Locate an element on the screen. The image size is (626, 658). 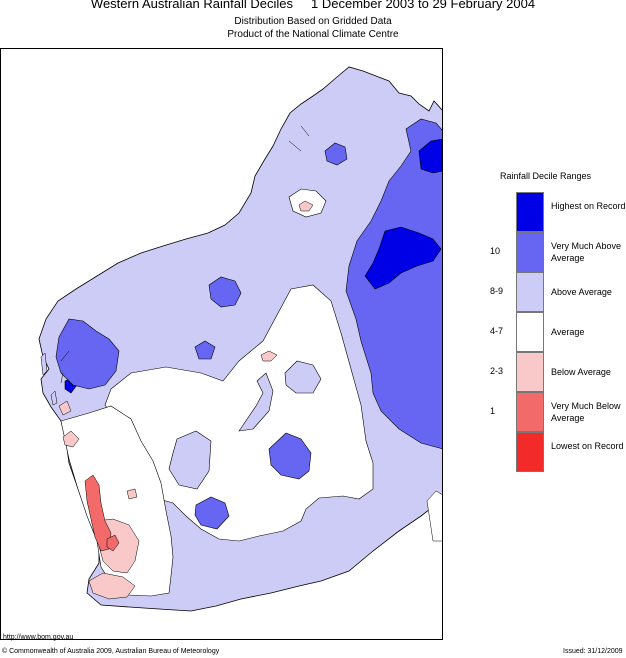
map-subtitle-product: Product of the National Climate Centre is located at coordinates (313, 34).